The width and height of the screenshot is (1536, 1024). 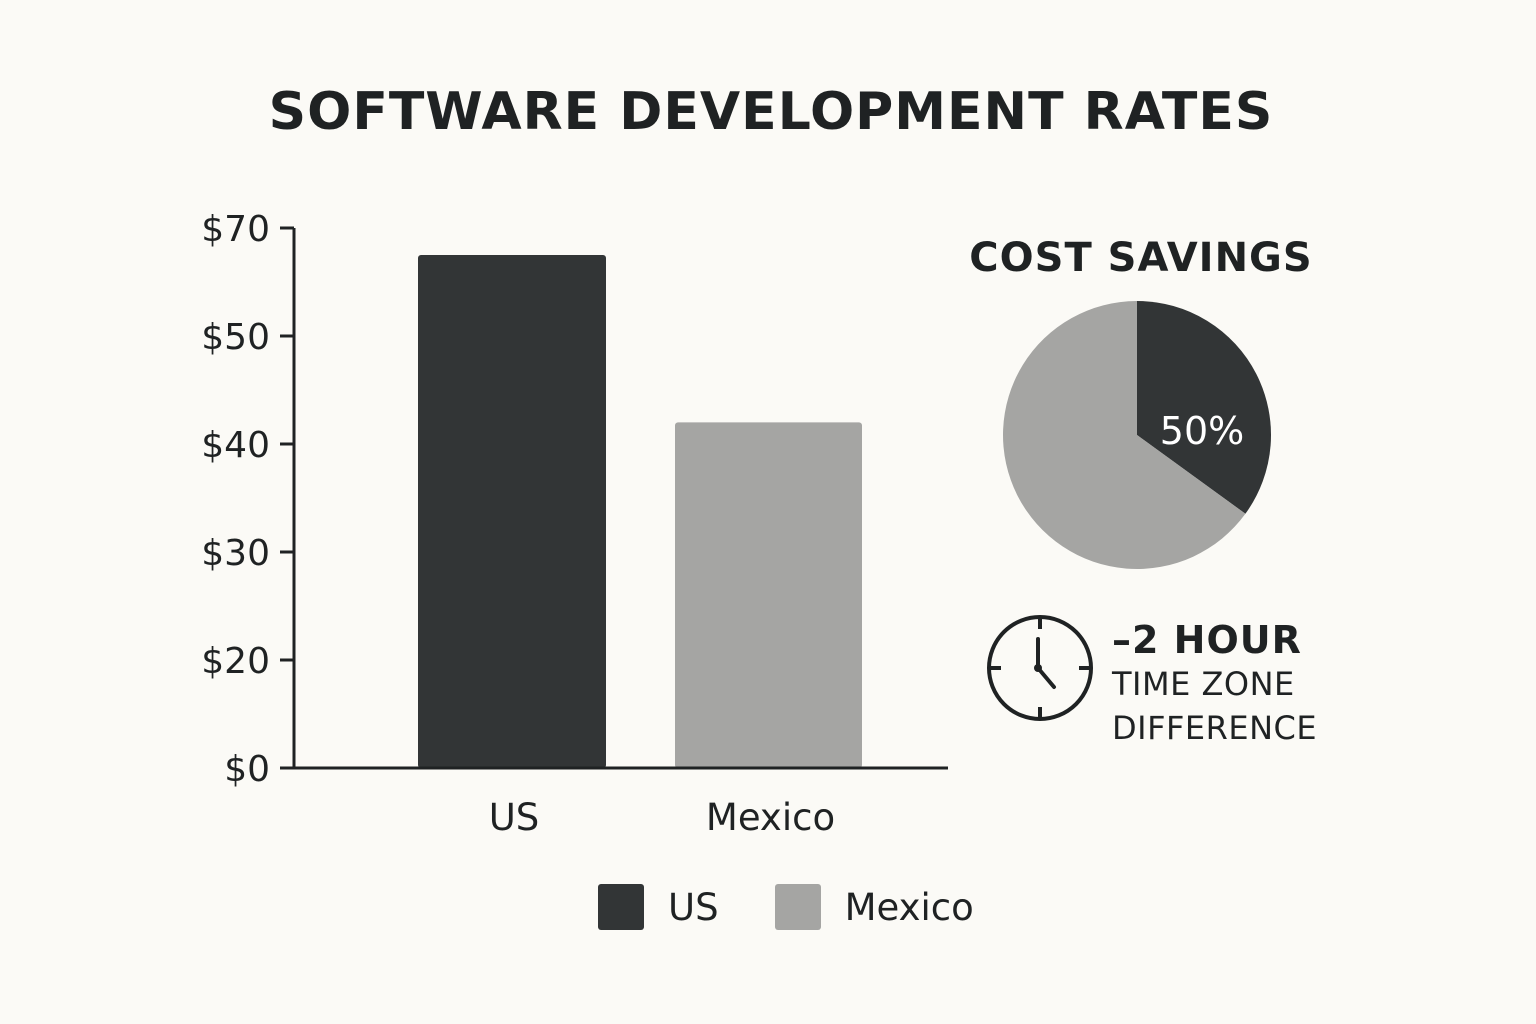 I want to click on legend-swatch-mexico, so click(x=797, y=907).